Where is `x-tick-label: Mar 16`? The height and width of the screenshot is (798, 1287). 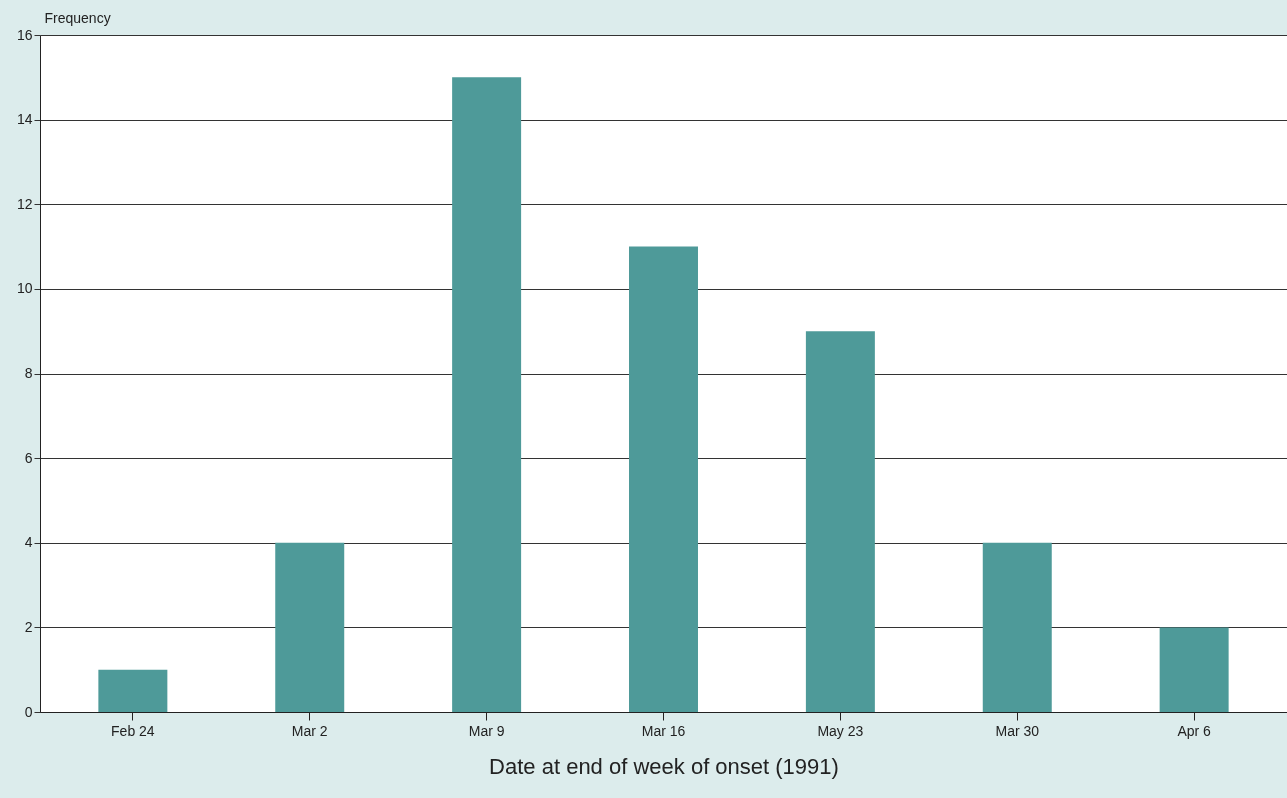 x-tick-label: Mar 16 is located at coordinates (663, 730).